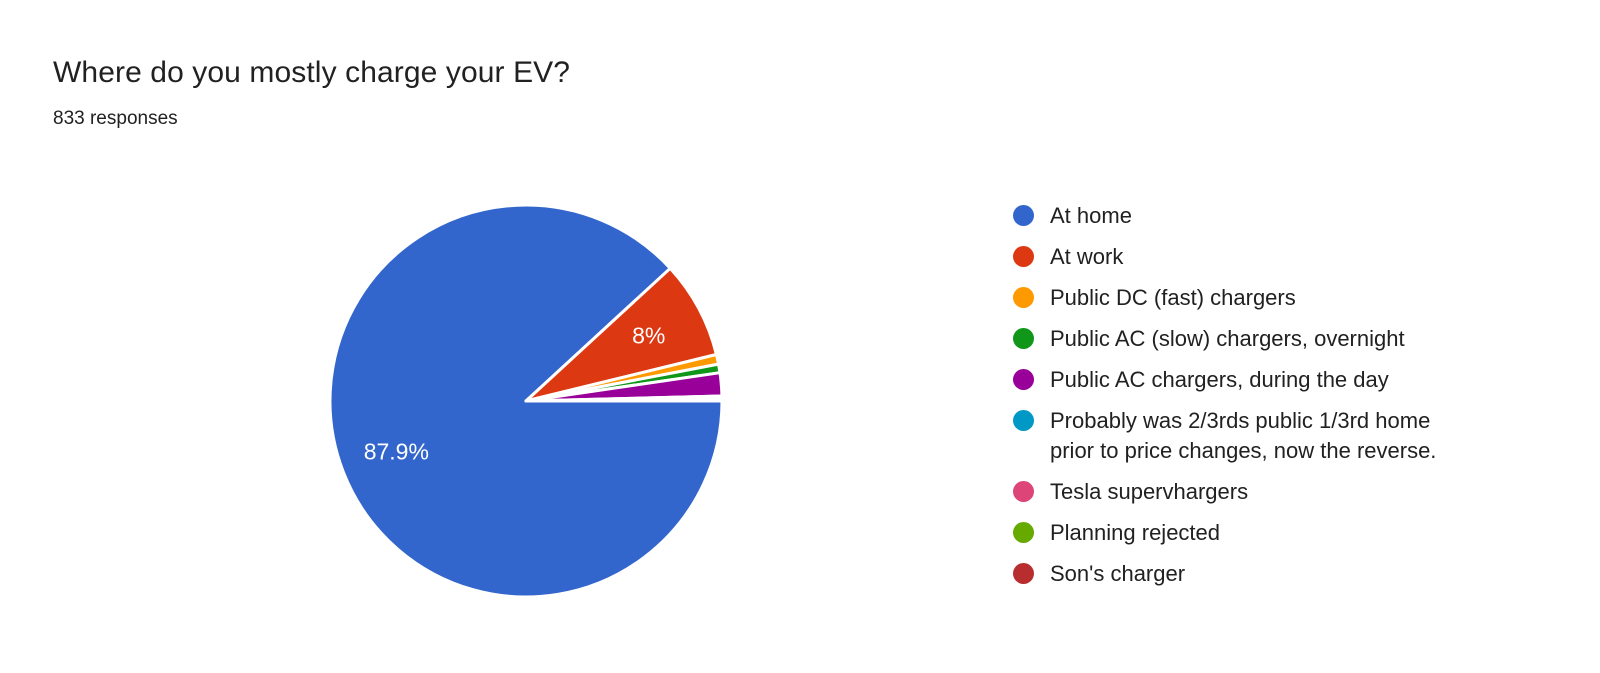  I want to click on legend-item-8: Son's charger, so click(1263, 574).